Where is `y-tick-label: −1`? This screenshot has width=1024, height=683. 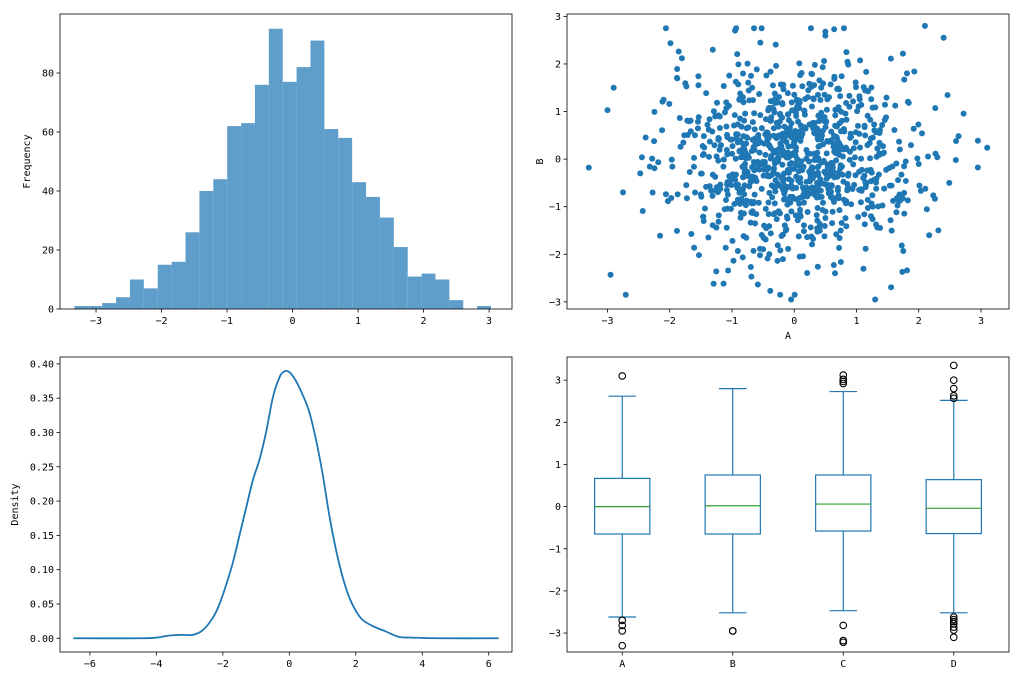
y-tick-label: −1 is located at coordinates (555, 207).